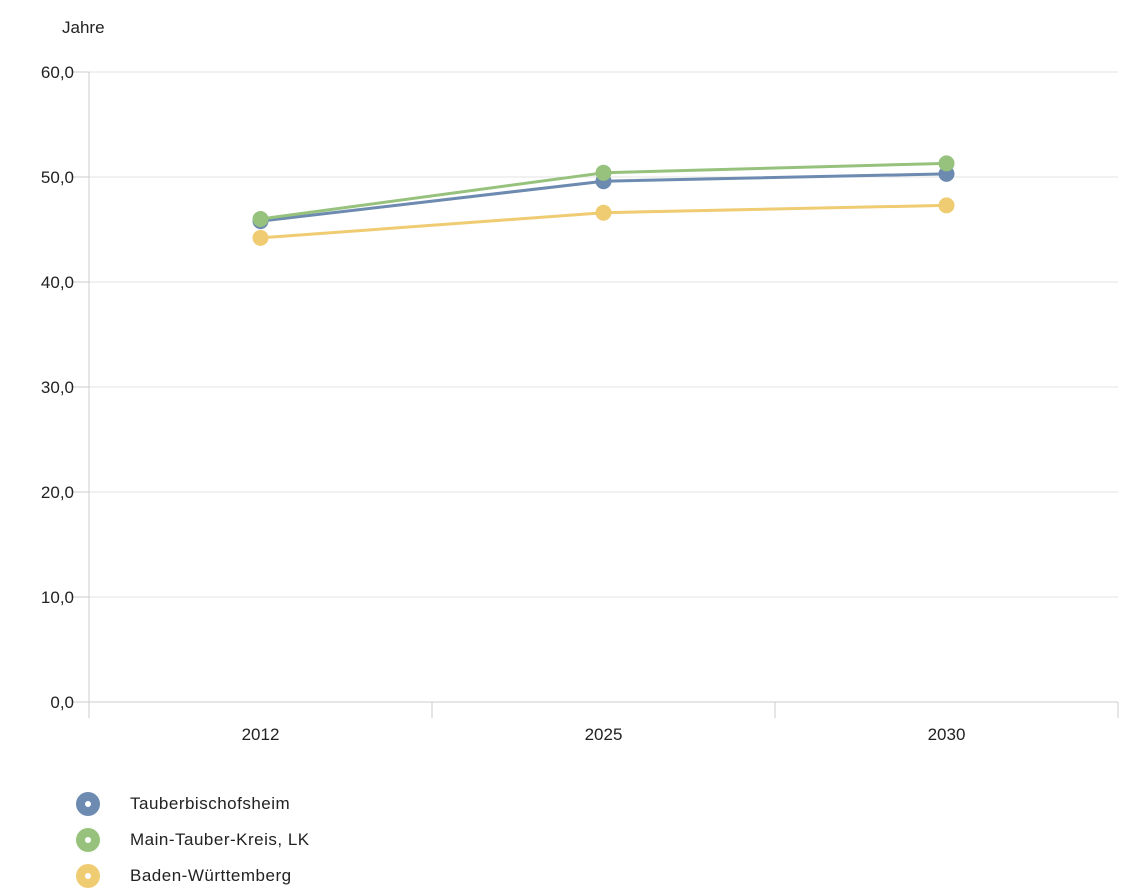 The height and width of the screenshot is (896, 1125). I want to click on x-tick-label: 2012, so click(261, 734).